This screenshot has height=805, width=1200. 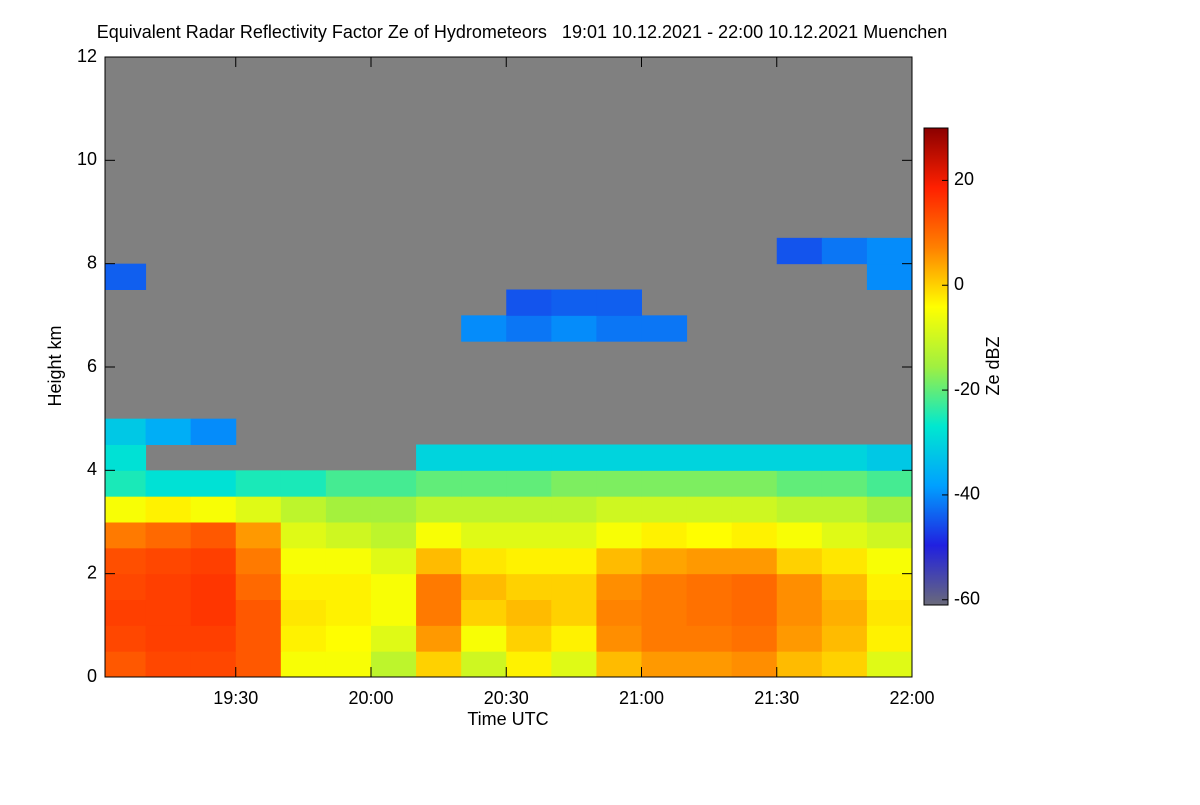 What do you see at coordinates (967, 389) in the screenshot?
I see `colorbar-tick-label: -20` at bounding box center [967, 389].